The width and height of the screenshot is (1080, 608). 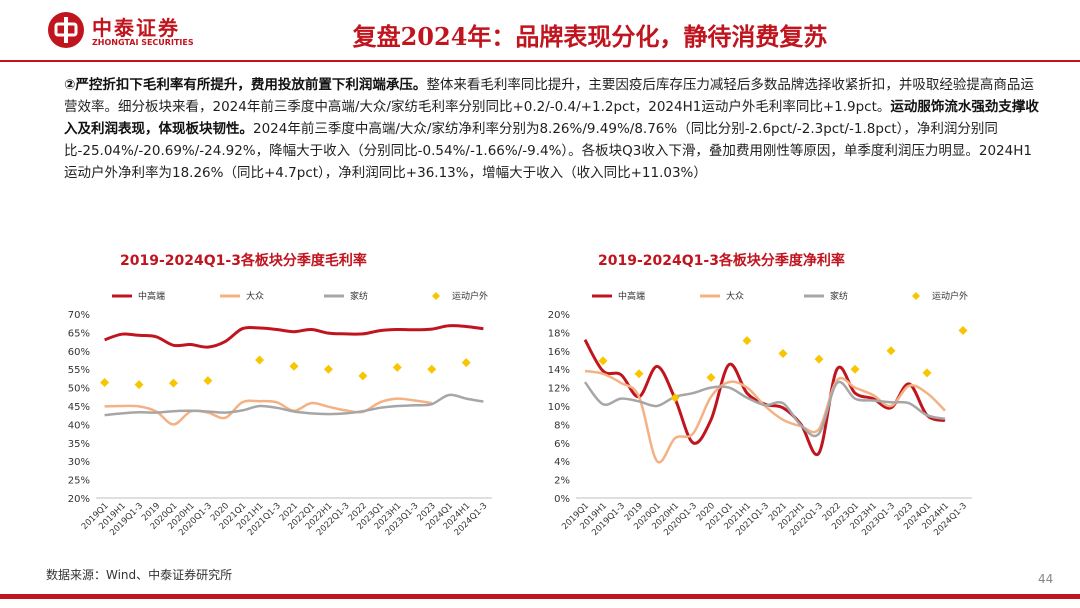 What do you see at coordinates (559, 370) in the screenshot?
I see `y-tick-label: 14%` at bounding box center [559, 370].